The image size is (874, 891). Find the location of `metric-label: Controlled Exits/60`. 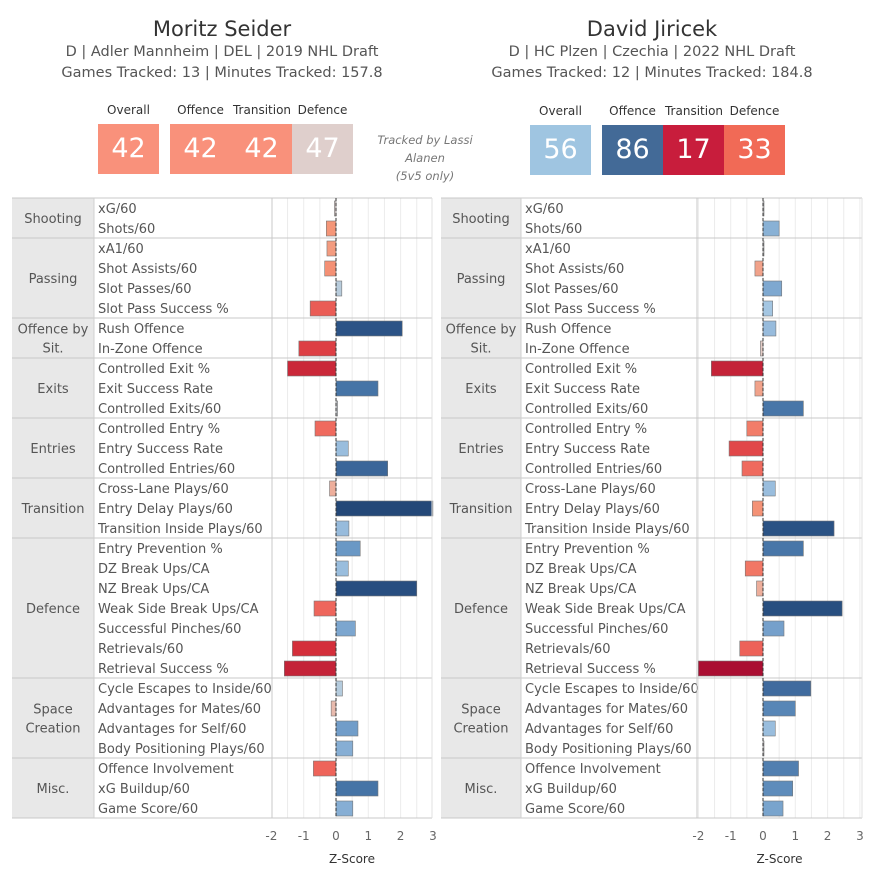

metric-label: Controlled Exits/60 is located at coordinates (159, 409).